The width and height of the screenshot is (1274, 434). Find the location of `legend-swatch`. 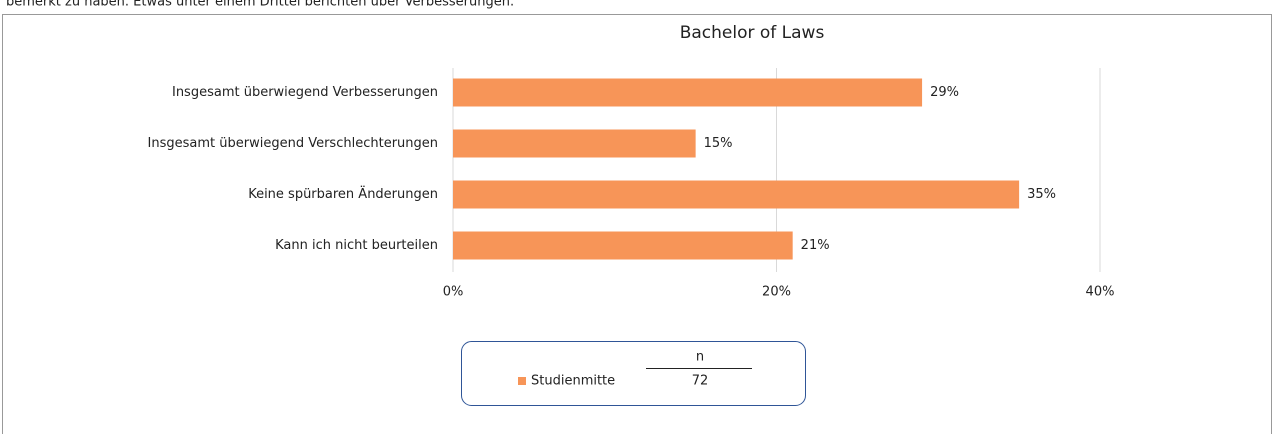

legend-swatch is located at coordinates (522, 381).